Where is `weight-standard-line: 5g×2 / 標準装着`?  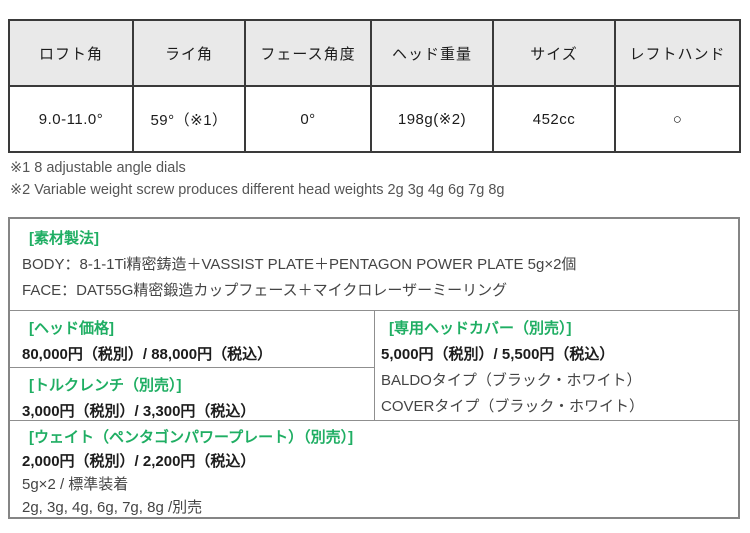 weight-standard-line: 5g×2 / 標準装着 is located at coordinates (75, 484).